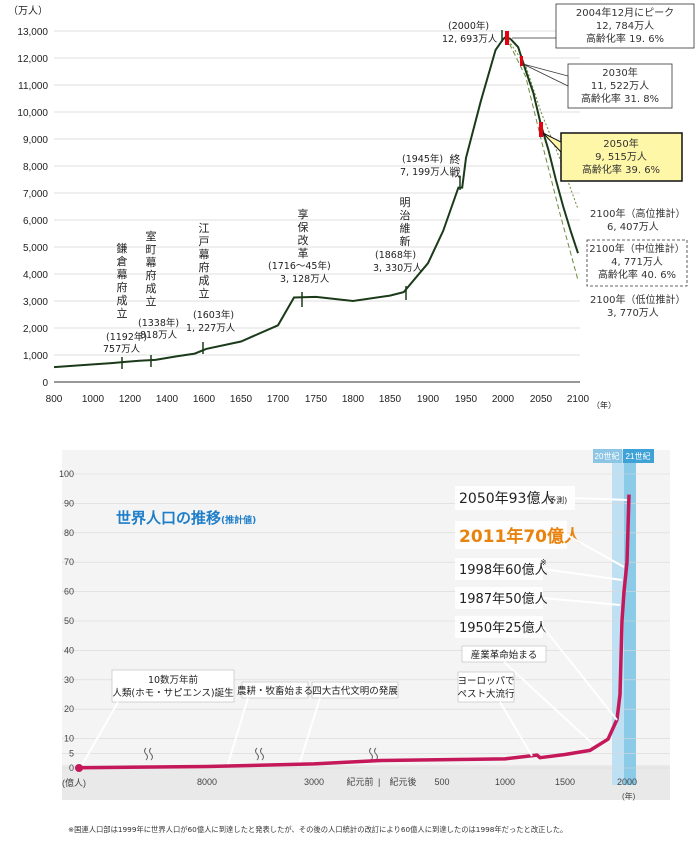 The height and width of the screenshot is (861, 700). Describe the element at coordinates (556, 500) in the screenshot. I see `label-2050-note: (予測)` at that location.